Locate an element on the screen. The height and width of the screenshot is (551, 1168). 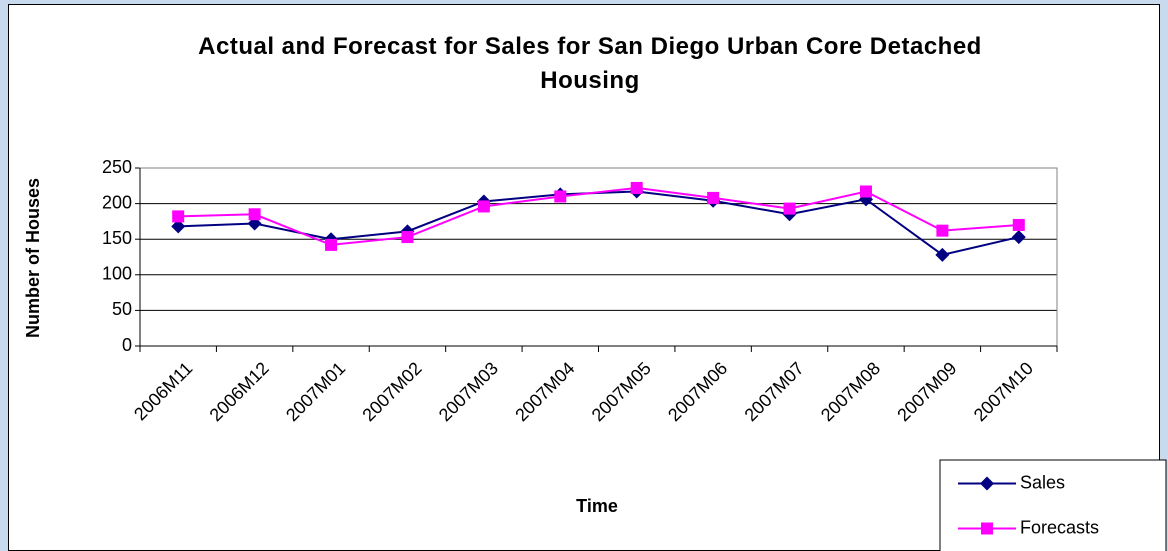
y-tick-label: 100 is located at coordinates (117, 274).